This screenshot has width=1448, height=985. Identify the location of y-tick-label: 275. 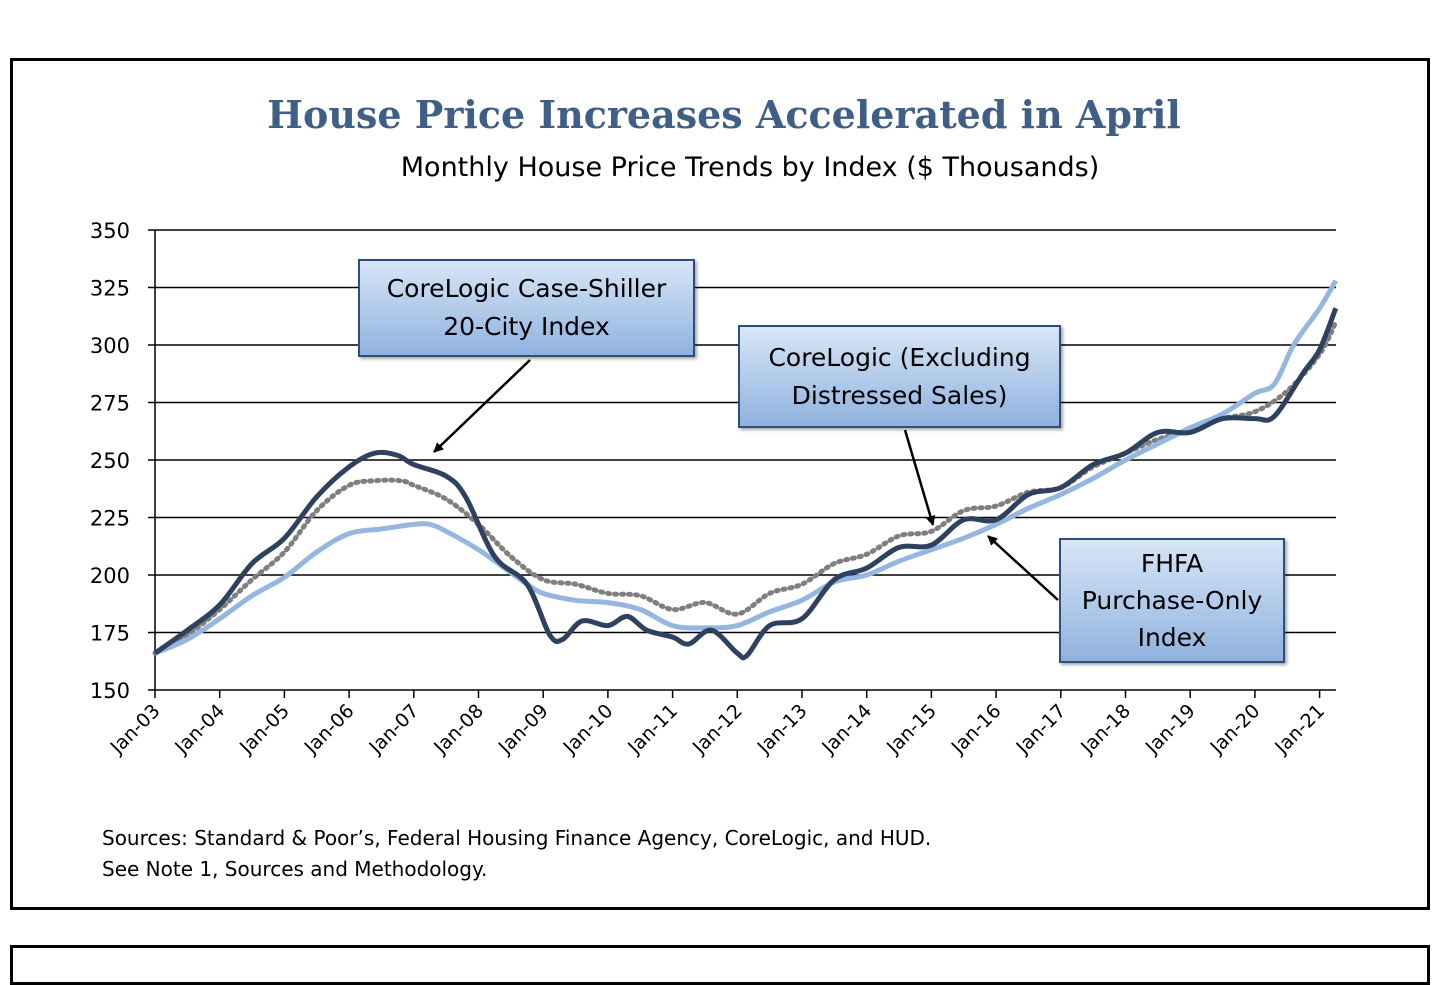
(110, 404).